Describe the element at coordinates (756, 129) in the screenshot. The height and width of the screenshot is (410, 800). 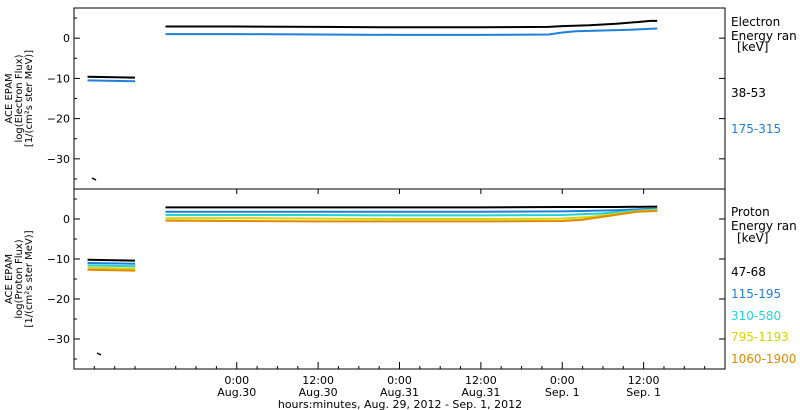
I see `electron-legend-item: 175-315` at that location.